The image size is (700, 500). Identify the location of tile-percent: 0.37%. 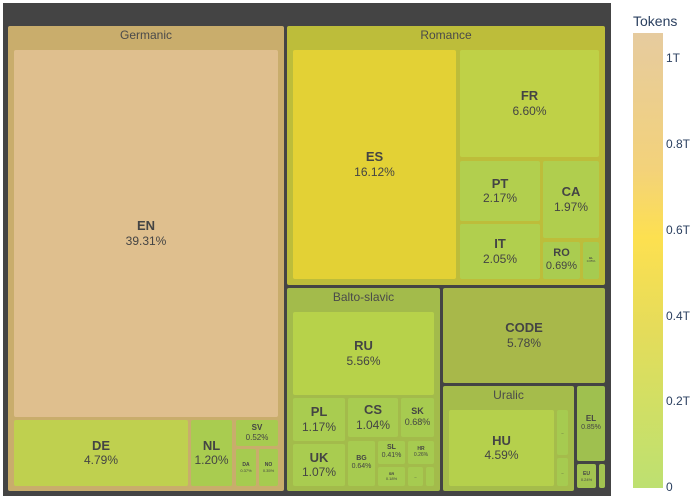
(246, 470).